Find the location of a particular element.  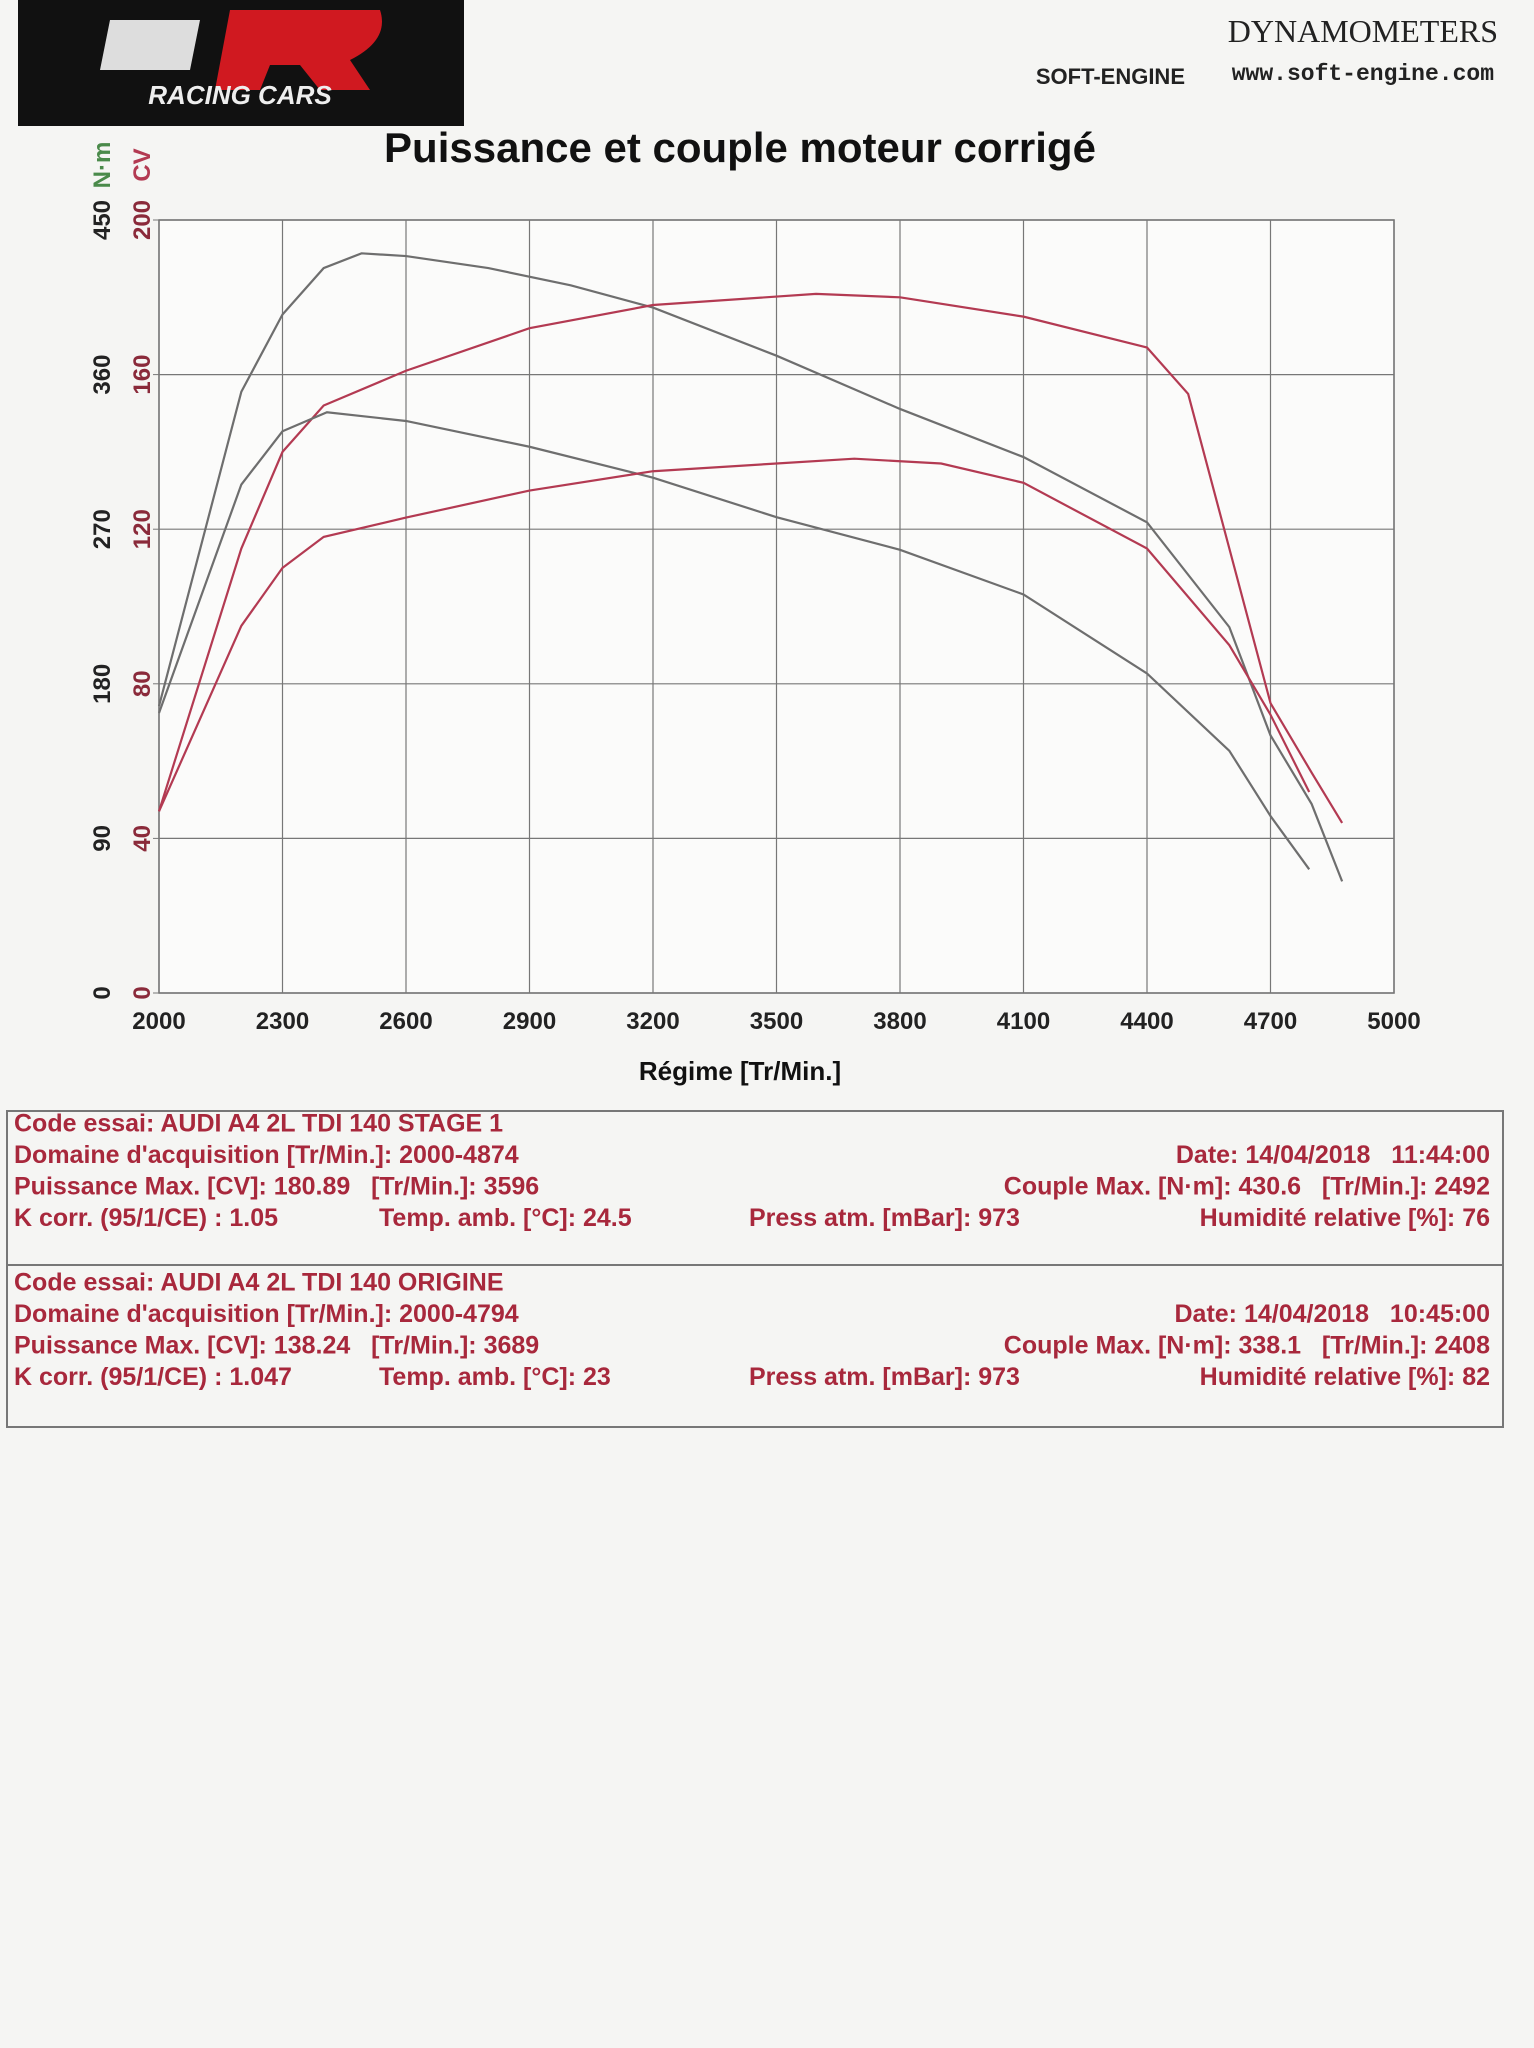

brand: DYNAMOMETERS is located at coordinates (1363, 31).